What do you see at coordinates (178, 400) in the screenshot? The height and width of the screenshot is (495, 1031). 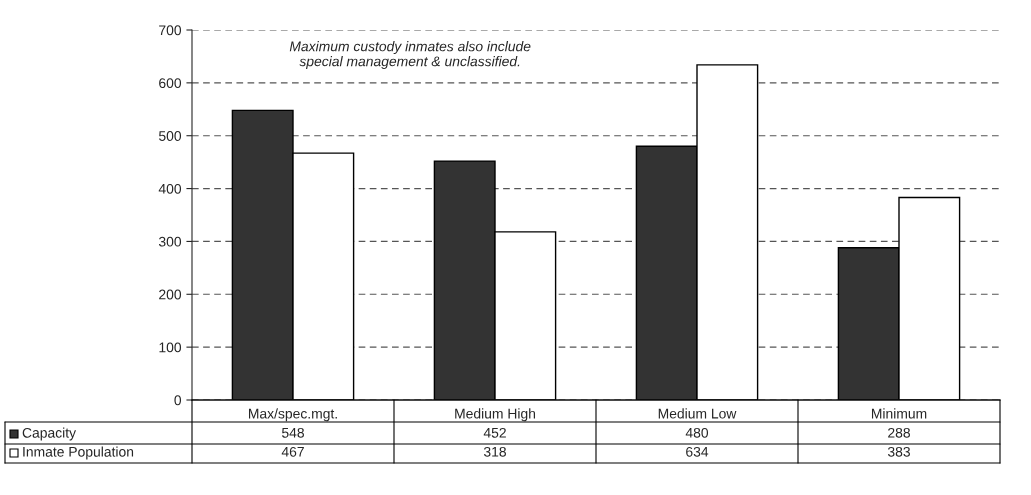 I see `y-tick-label: 0` at bounding box center [178, 400].